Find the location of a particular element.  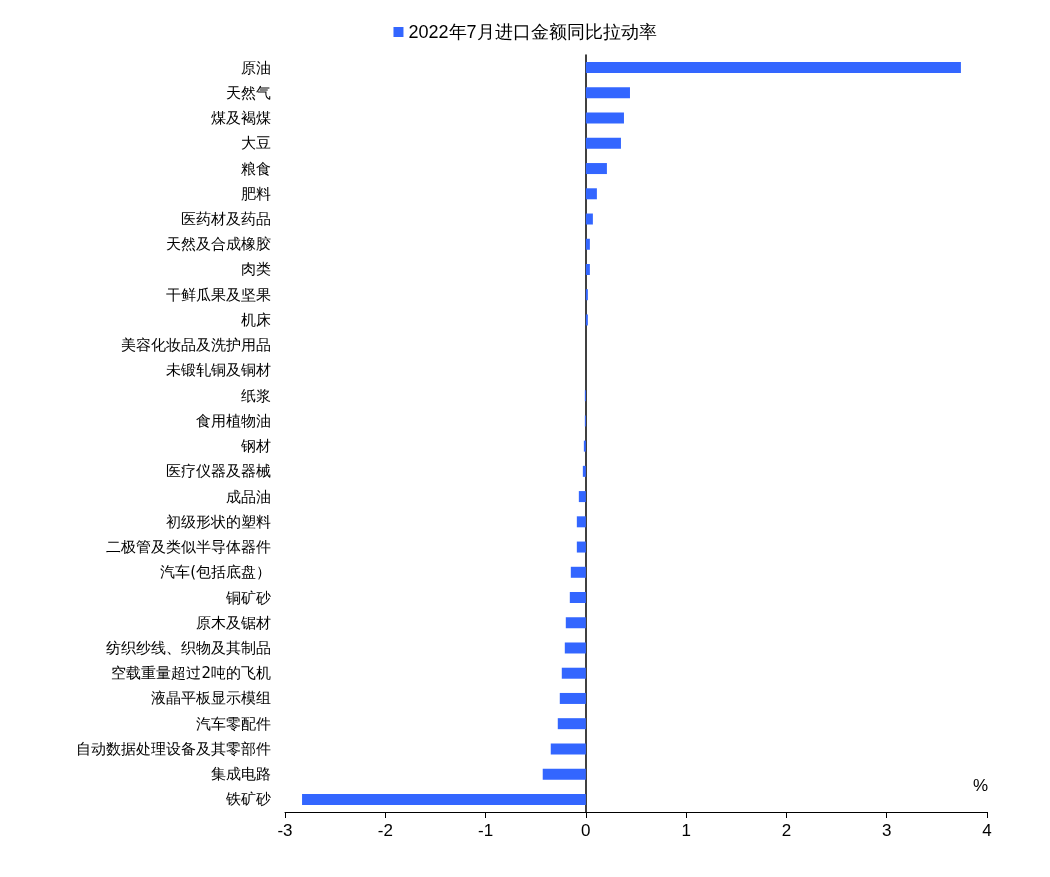

y-tick-label: 干鲜瓜果及坚果 is located at coordinates (218, 294).